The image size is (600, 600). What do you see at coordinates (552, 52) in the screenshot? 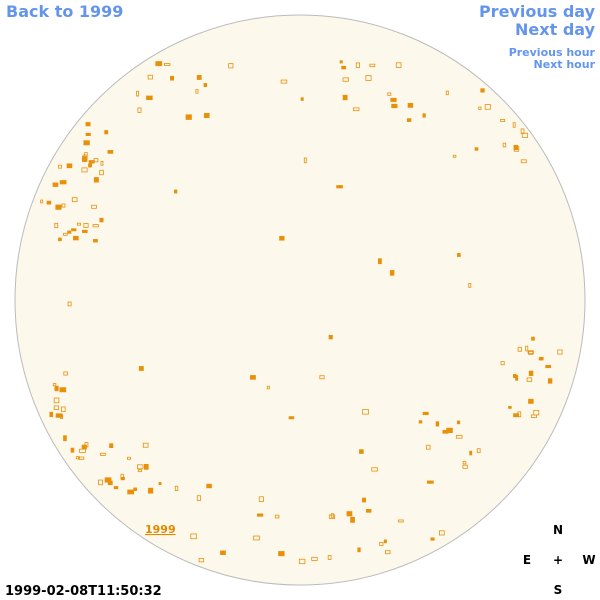
I see `previous-hour-link: Previous hour` at bounding box center [552, 52].